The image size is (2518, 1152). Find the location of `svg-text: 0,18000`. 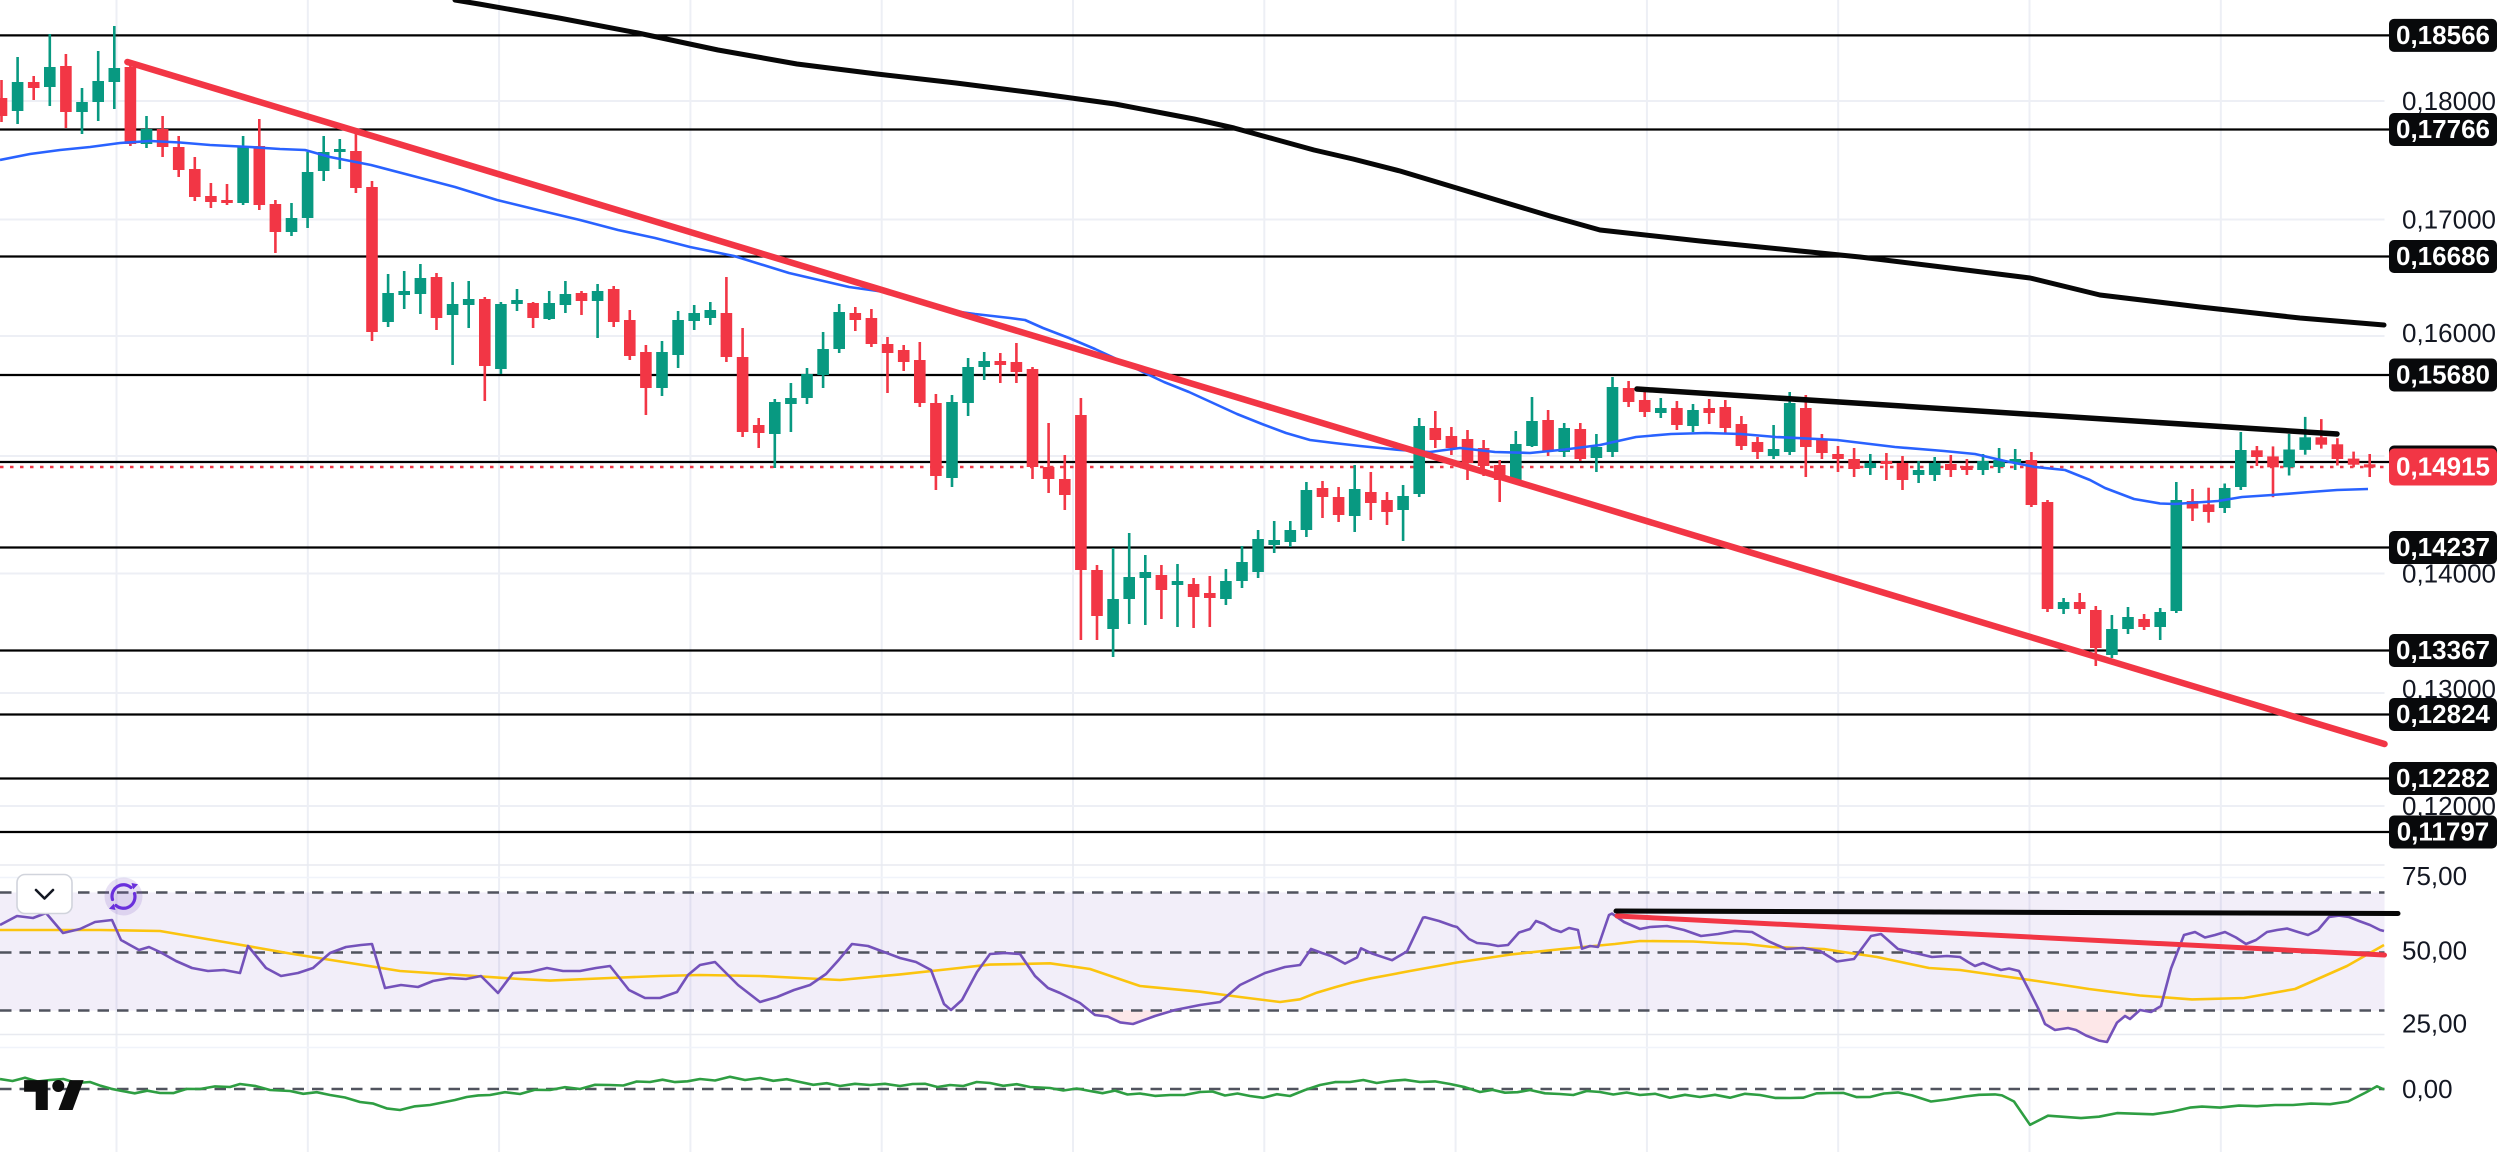

svg-text: 0,18000 is located at coordinates (2449, 101).